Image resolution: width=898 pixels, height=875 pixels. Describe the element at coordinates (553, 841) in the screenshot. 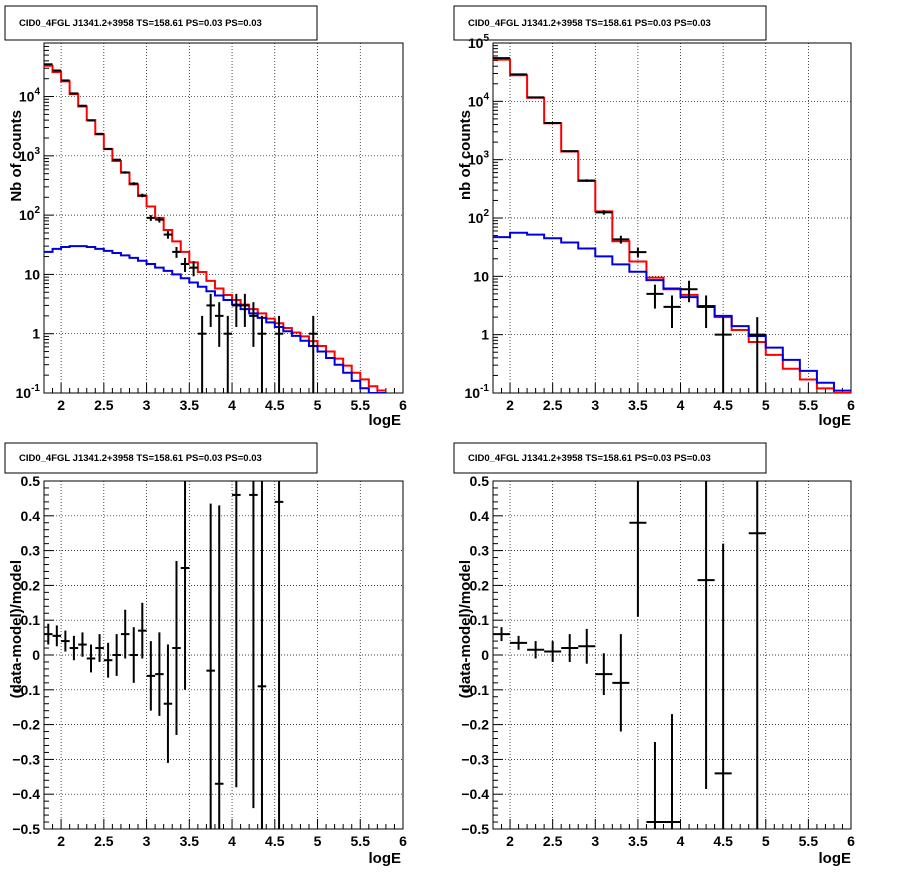

I see `x-tick-label: 2.5` at that location.